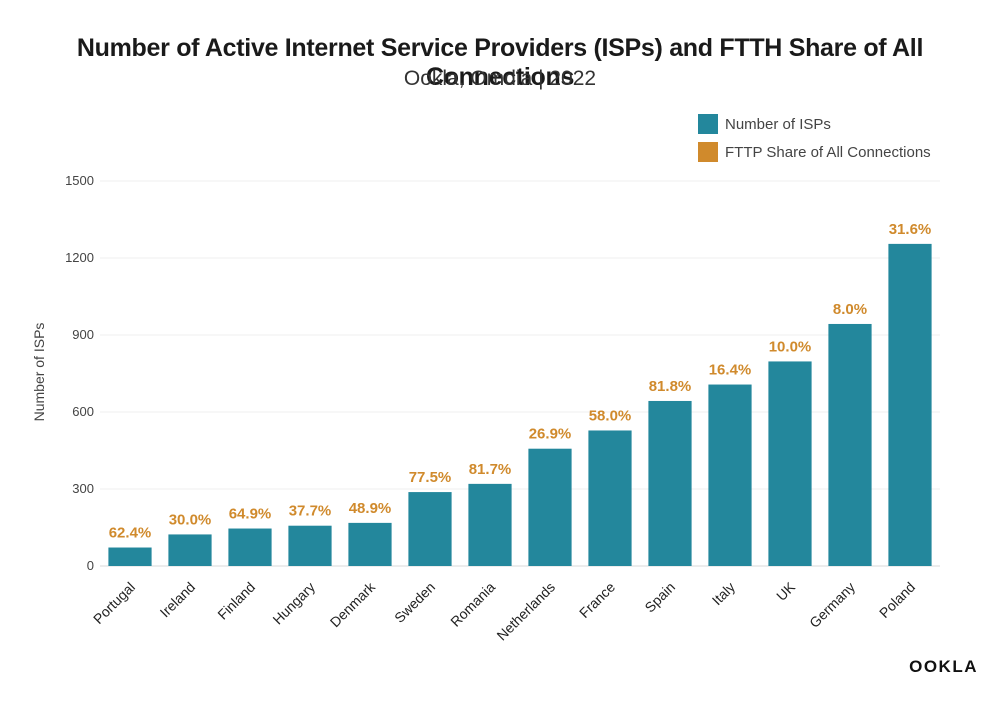 This screenshot has width=1000, height=703. What do you see at coordinates (500, 78) in the screenshot?
I see `chart-subtitle: Ookla, Omdia | 2022` at bounding box center [500, 78].